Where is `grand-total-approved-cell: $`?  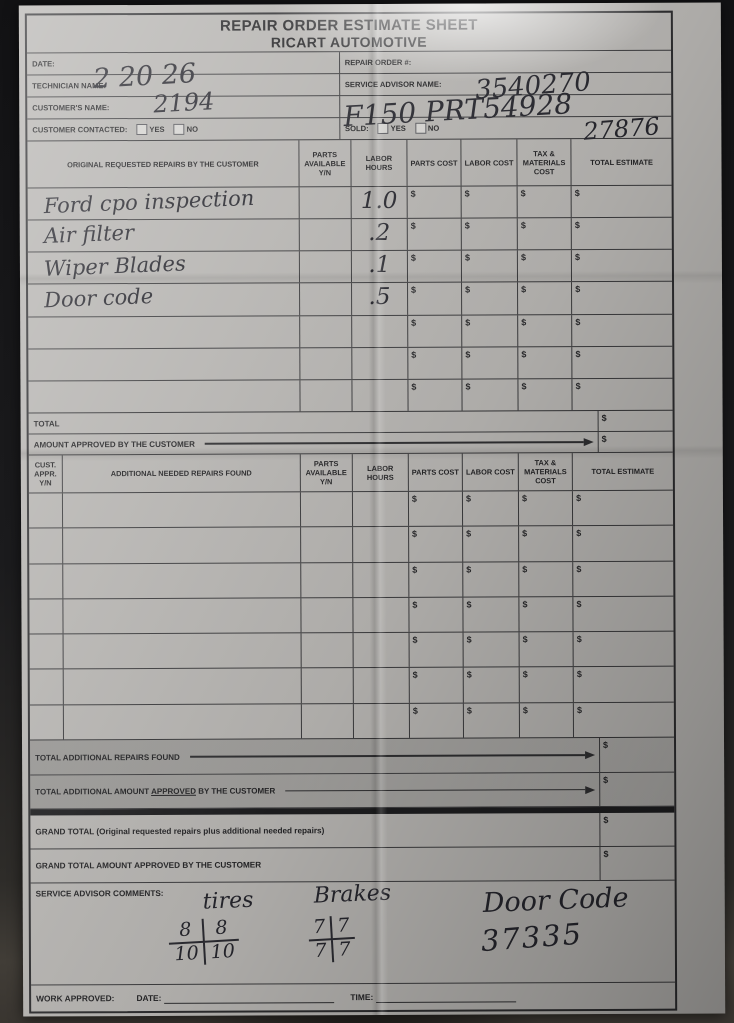 grand-total-approved-cell: $ is located at coordinates (637, 863).